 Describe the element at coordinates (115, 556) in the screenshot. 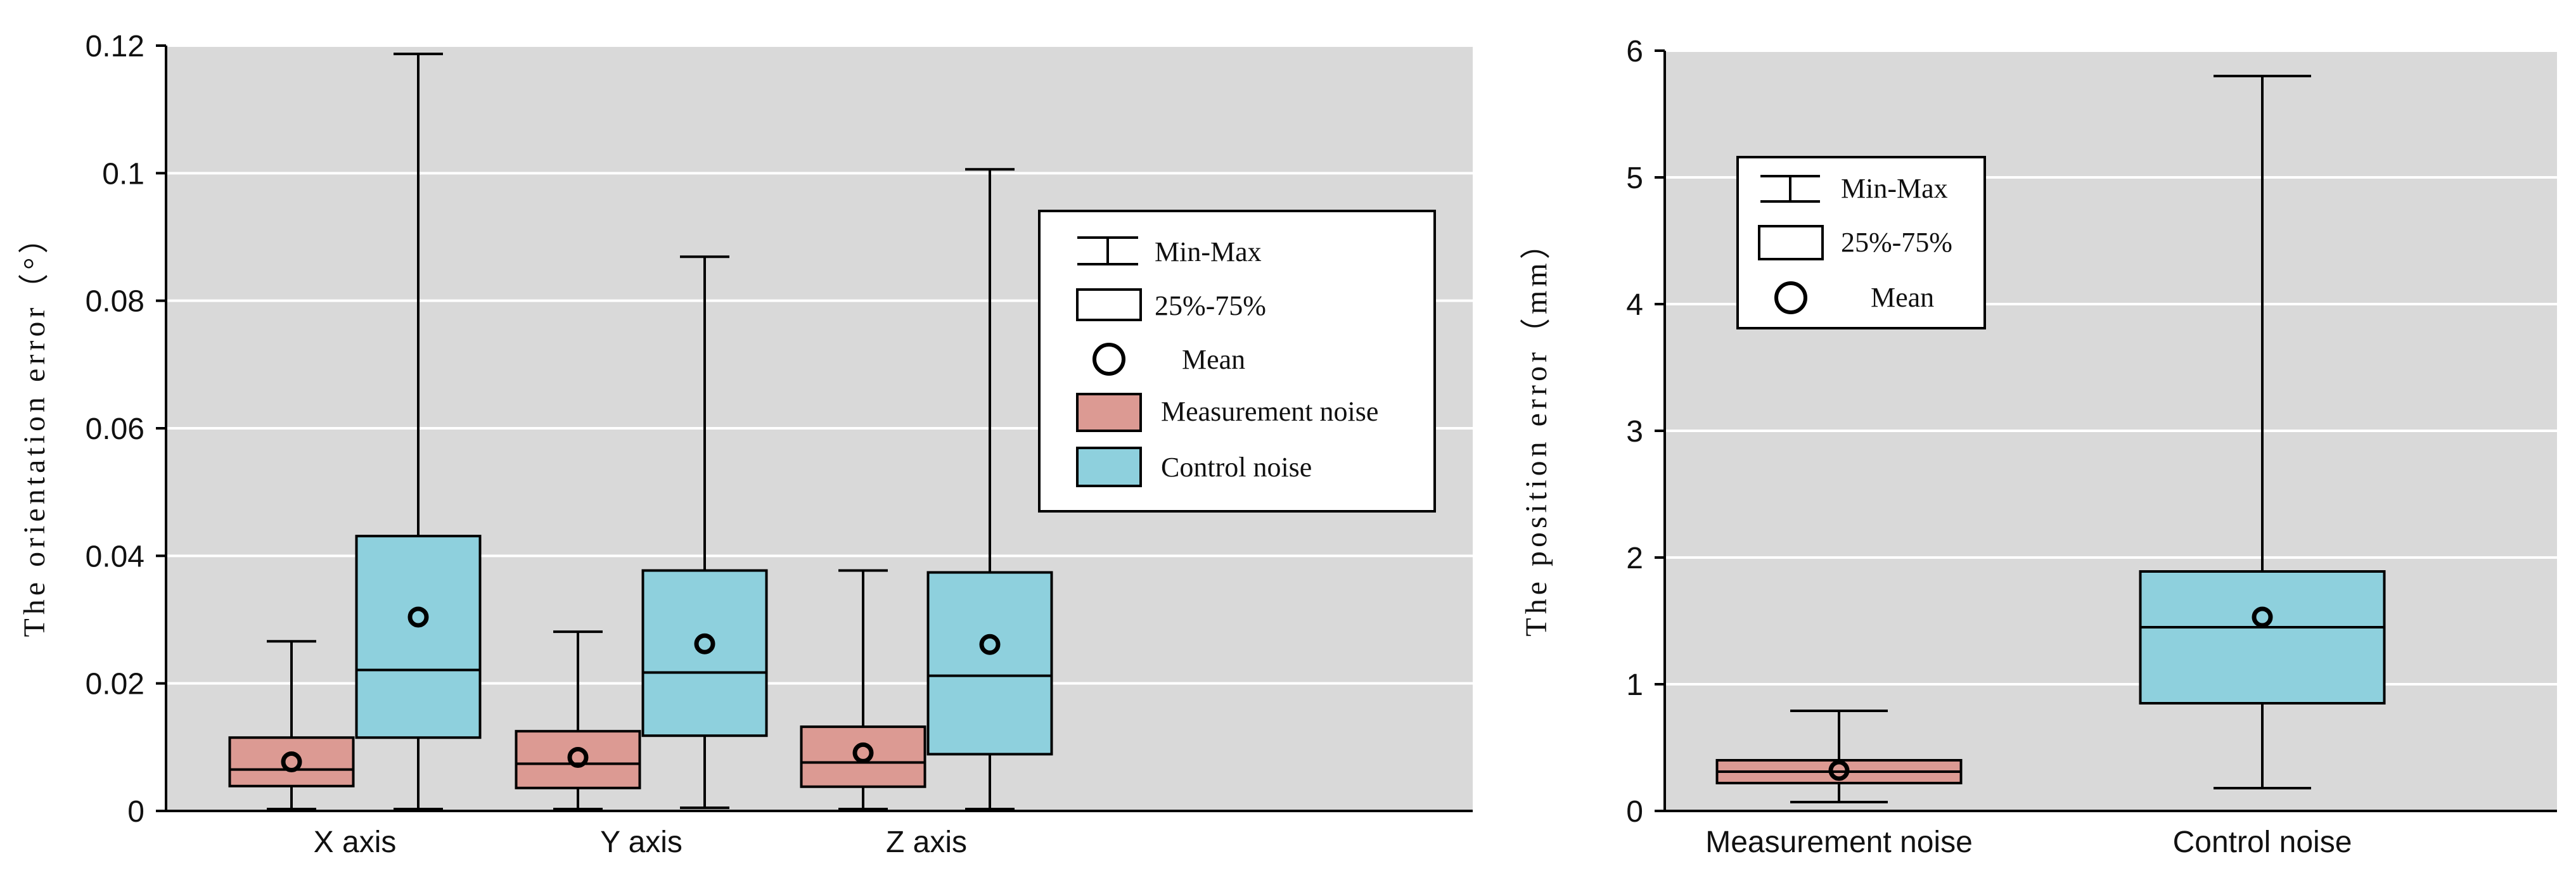

I see `y-tick-label: 0.04` at that location.